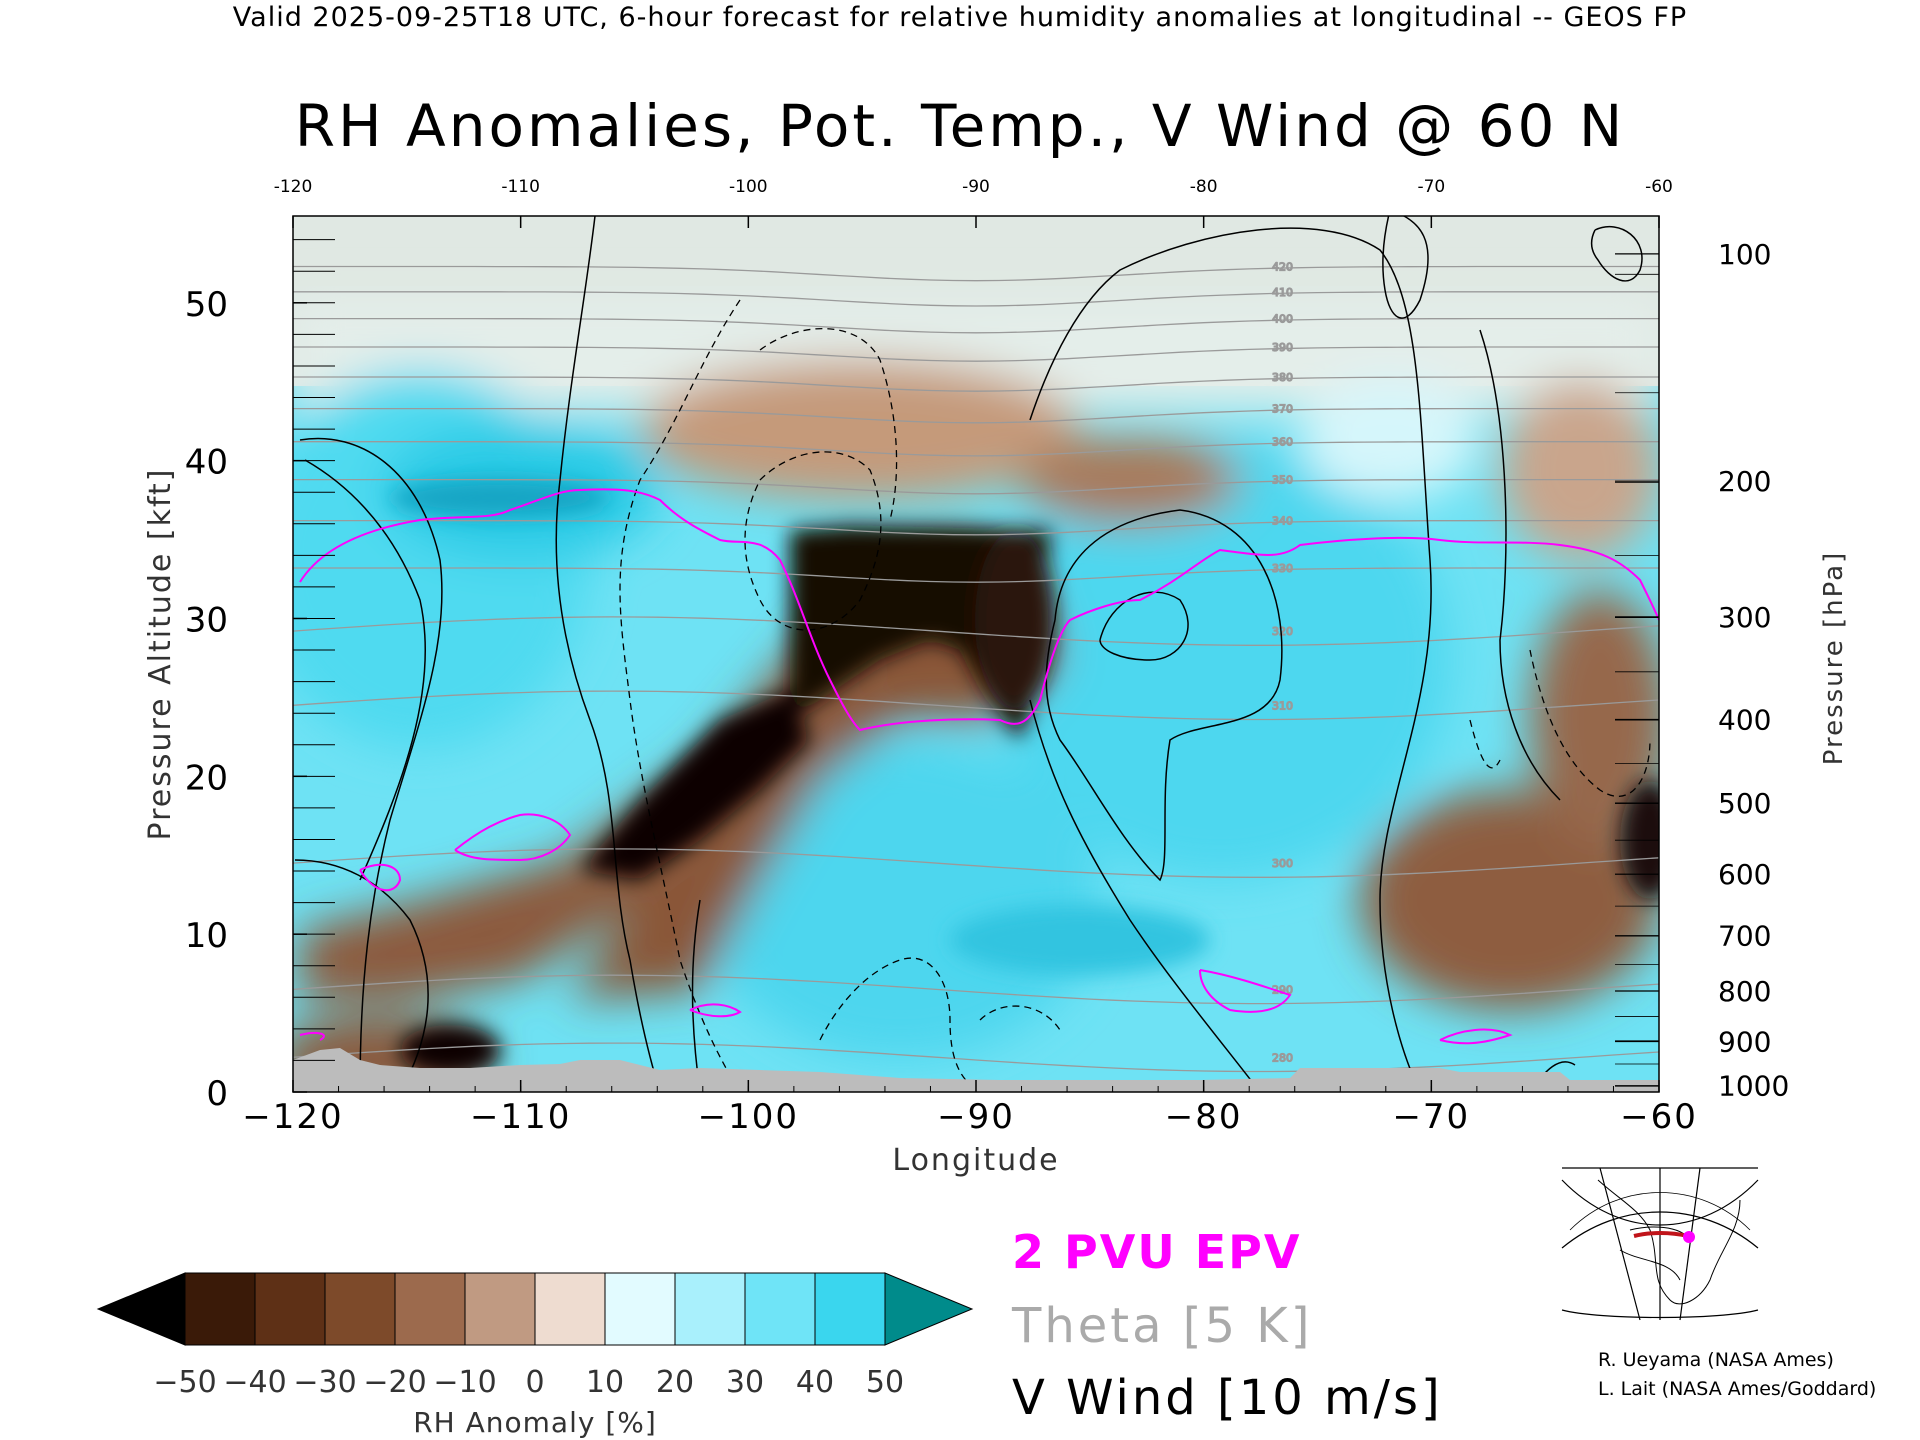  What do you see at coordinates (293, 187) in the screenshot?
I see `x-tick-label-top: -120` at bounding box center [293, 187].